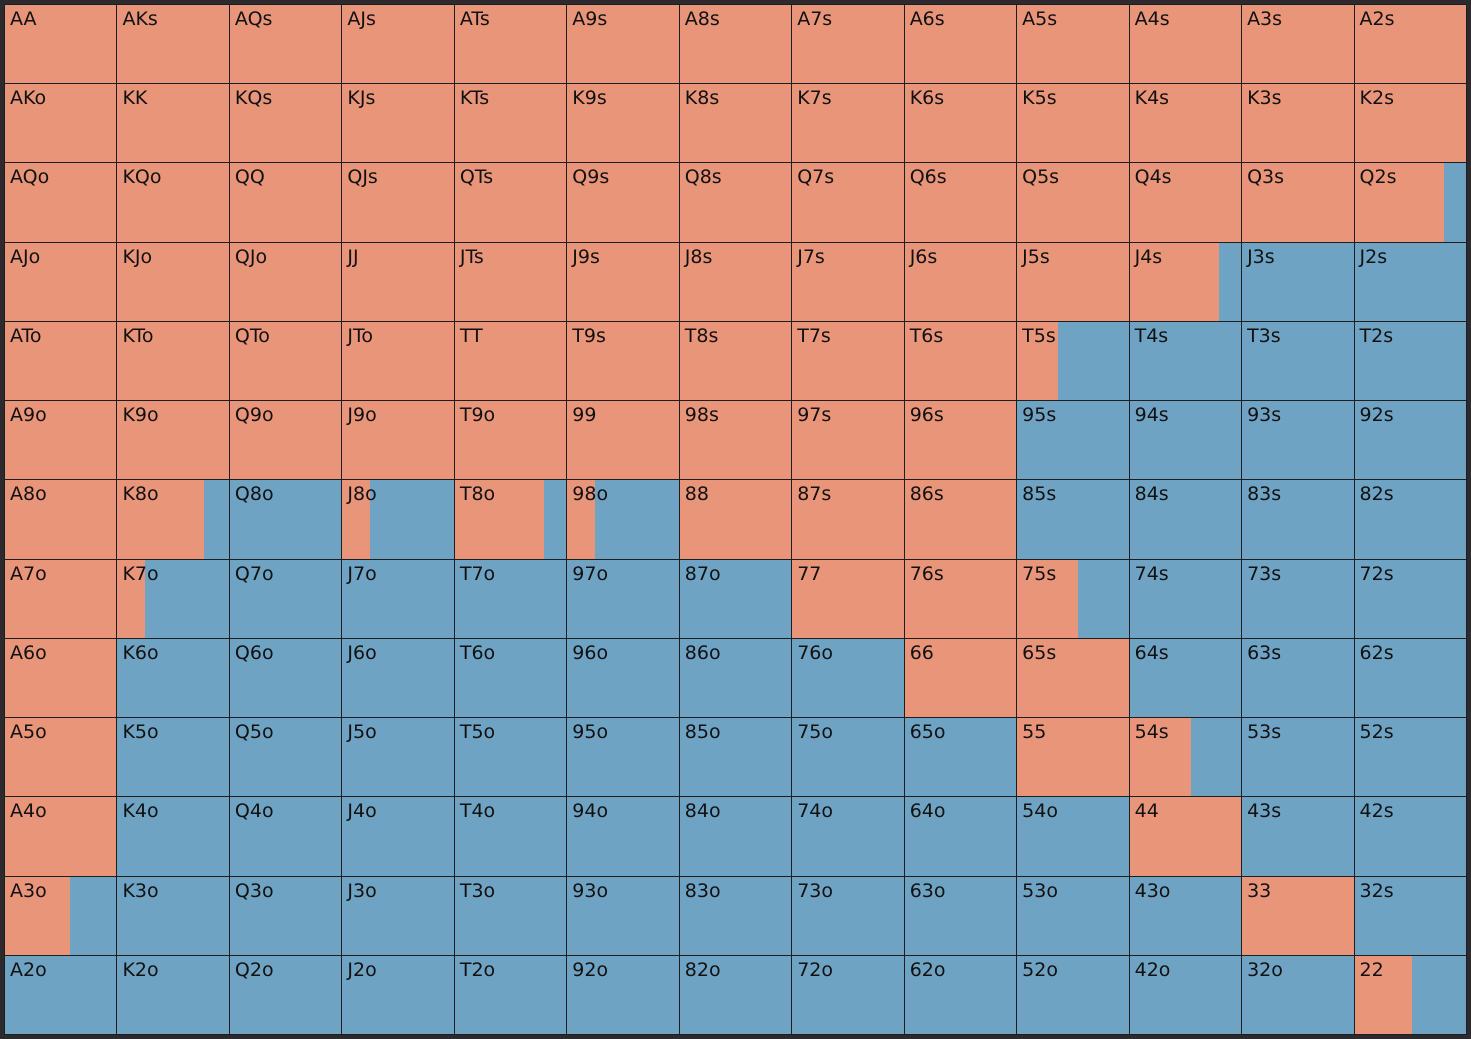 The height and width of the screenshot is (1039, 1471). I want to click on hand-cell-a4s: A4s, so click(1185, 44).